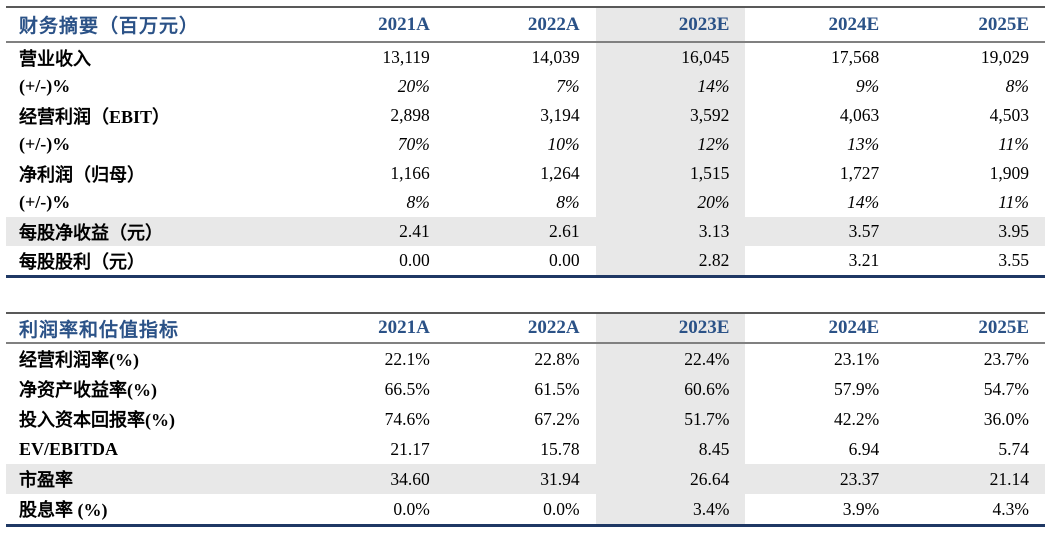 This screenshot has height=537, width=1051. What do you see at coordinates (970, 510) in the screenshot?
I see `cell-value: 4.3%` at bounding box center [970, 510].